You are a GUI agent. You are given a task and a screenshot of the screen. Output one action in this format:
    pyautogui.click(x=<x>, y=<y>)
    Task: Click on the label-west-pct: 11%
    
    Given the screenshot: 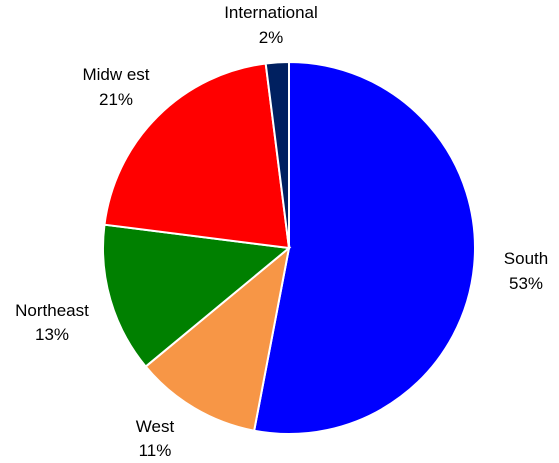 What is the action you would take?
    pyautogui.click(x=155, y=450)
    